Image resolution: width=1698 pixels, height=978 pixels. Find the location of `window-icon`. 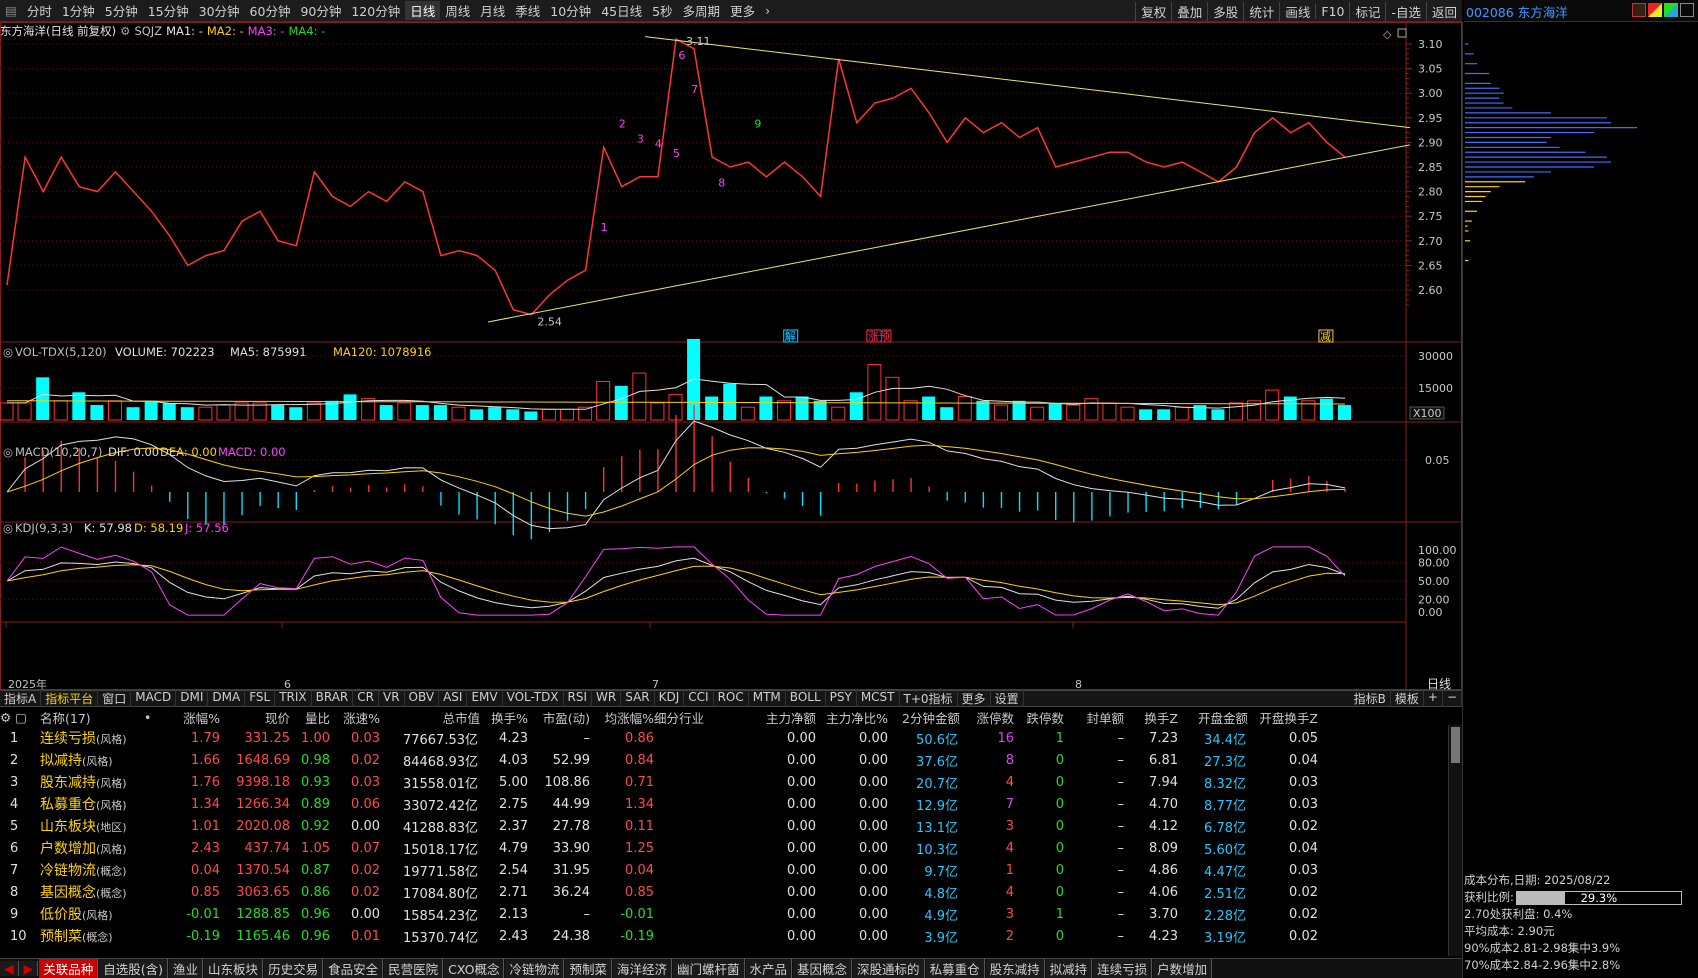

window-icon is located at coordinates (1402, 33).